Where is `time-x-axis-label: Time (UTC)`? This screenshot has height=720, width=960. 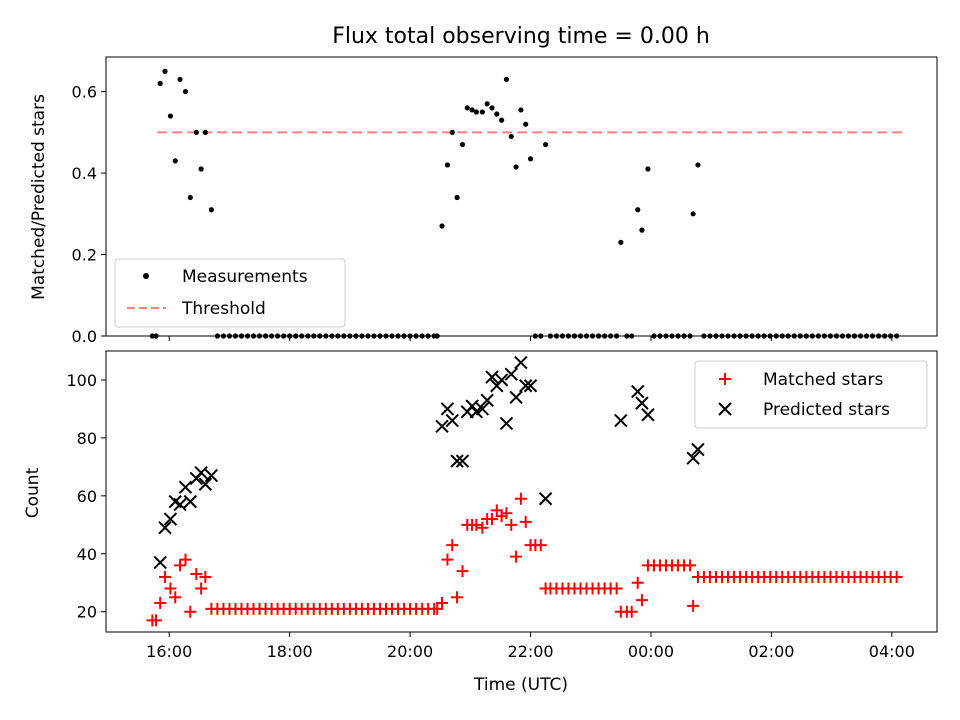
time-x-axis-label: Time (UTC) is located at coordinates (520, 685).